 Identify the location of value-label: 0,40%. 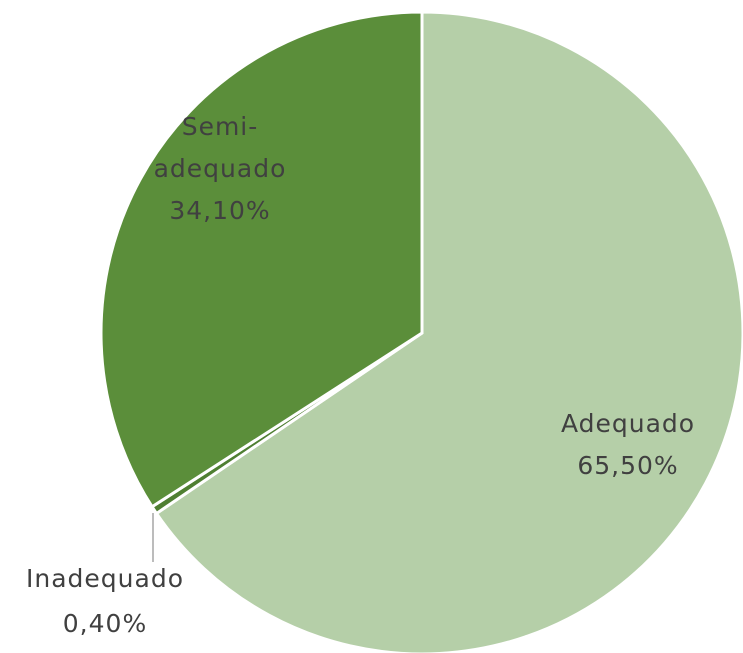
(105, 623).